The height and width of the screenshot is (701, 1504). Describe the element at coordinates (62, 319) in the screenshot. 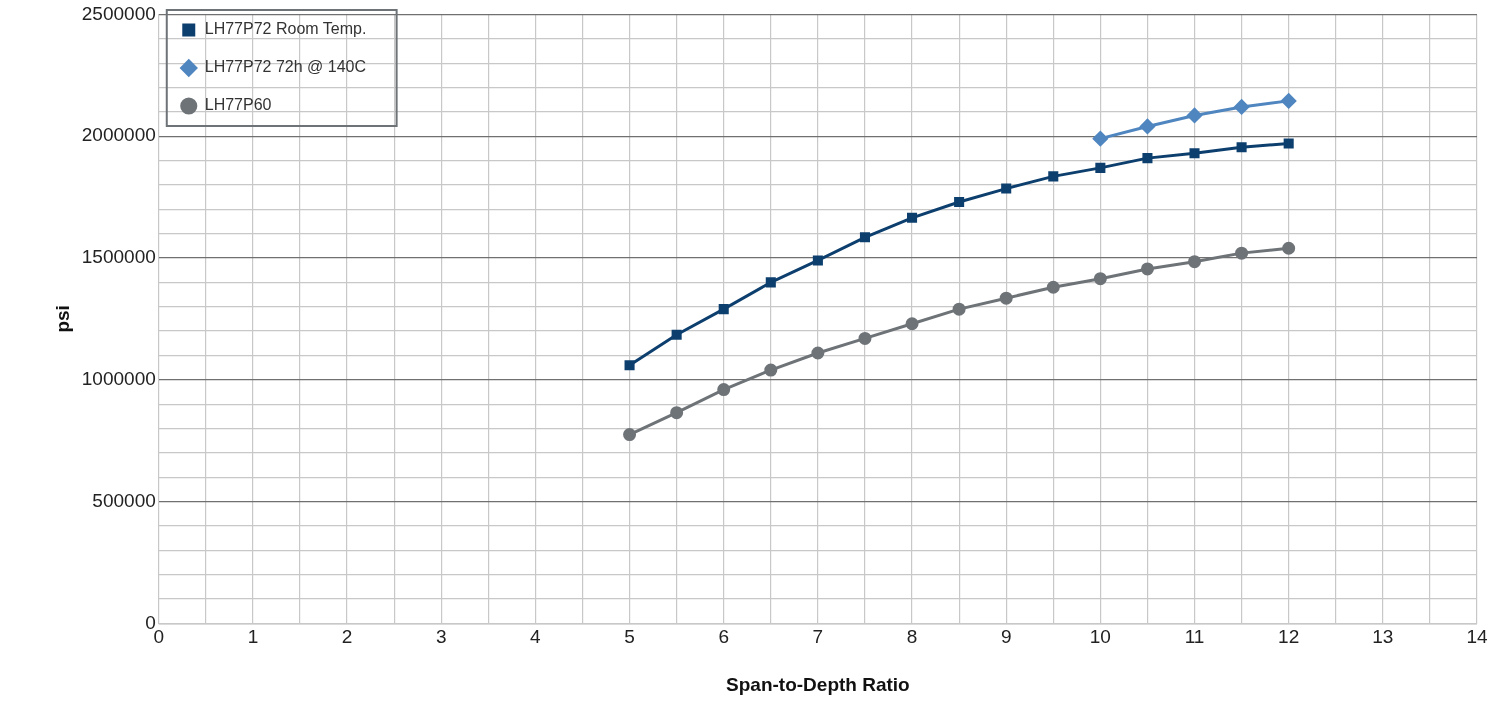

I see `y-axis-title: psi` at that location.